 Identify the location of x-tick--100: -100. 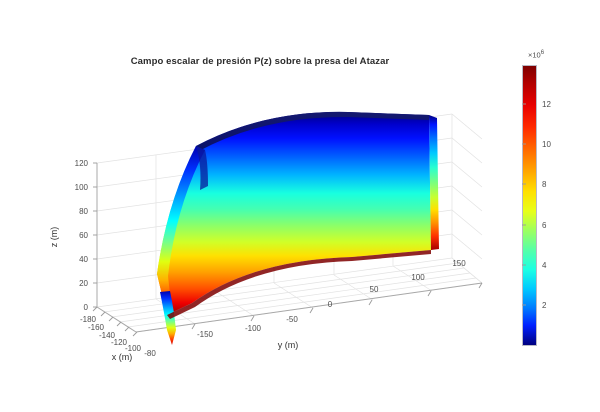
(133, 348).